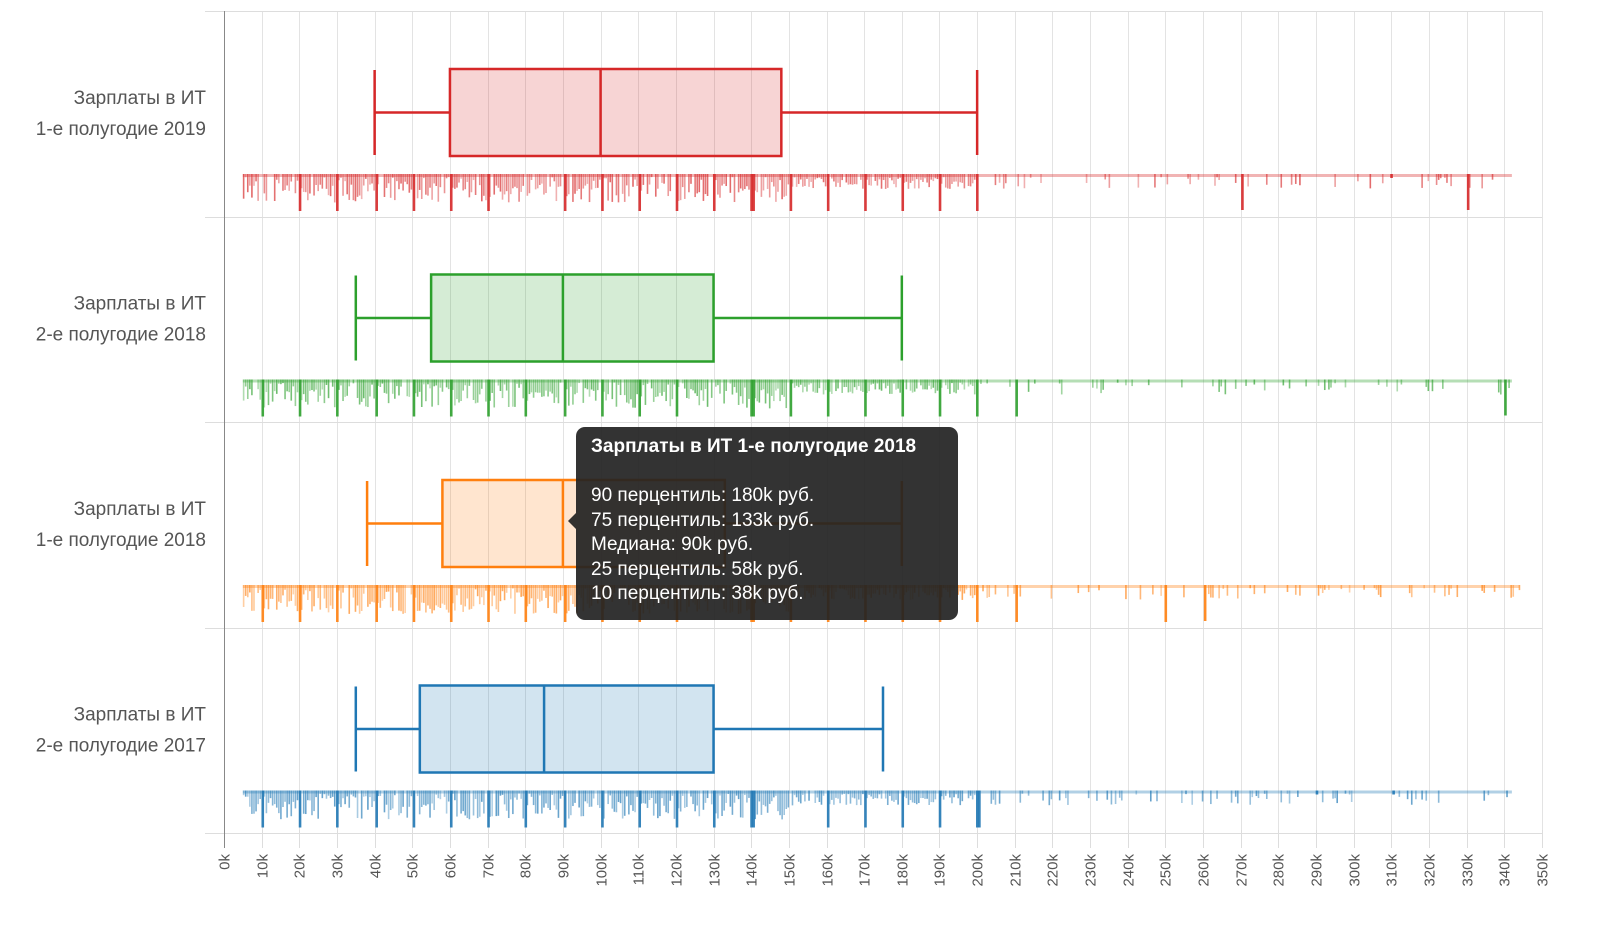 Image resolution: width=1600 pixels, height=938 pixels. Describe the element at coordinates (877, 809) in the screenshot. I see `rug-strip` at that location.